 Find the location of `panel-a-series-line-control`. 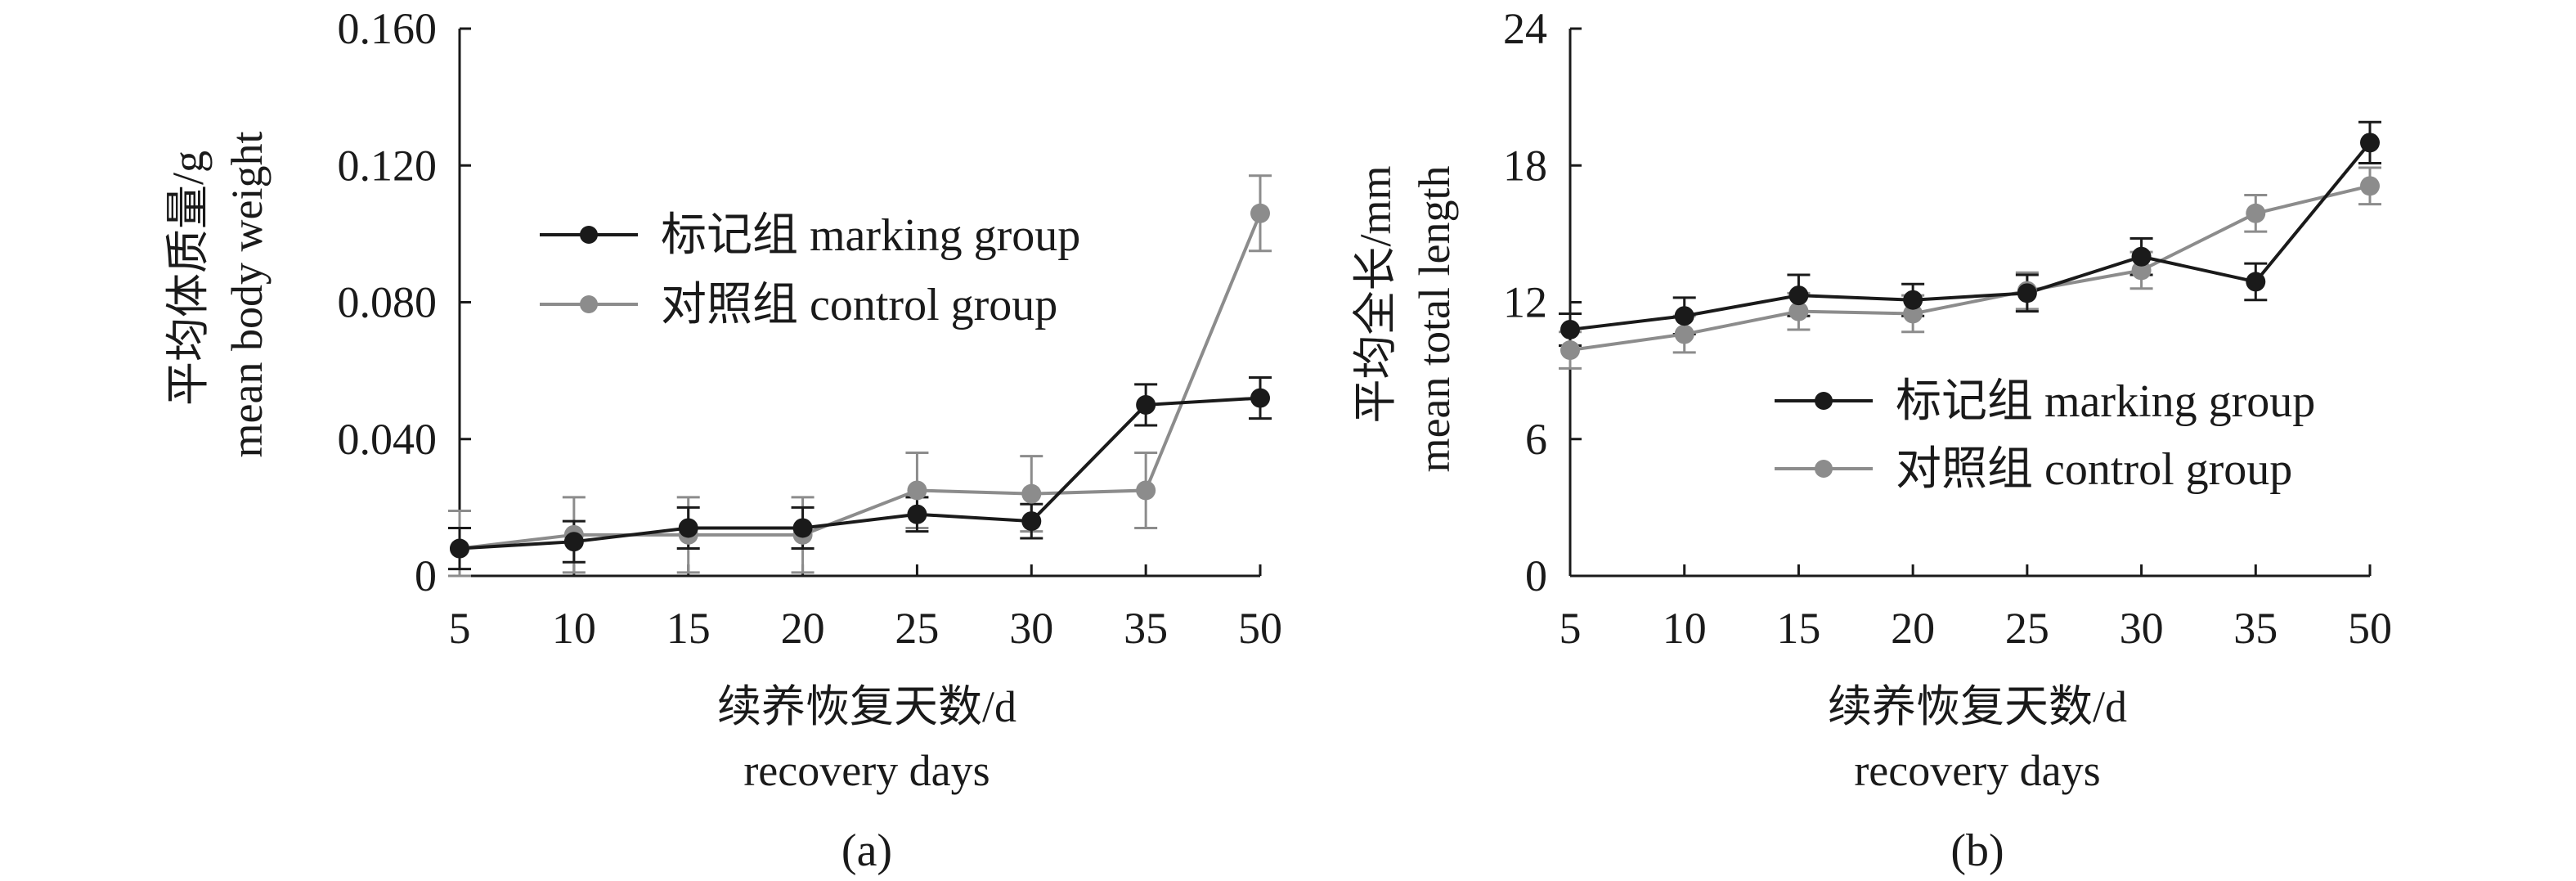

panel-a-series-line-control is located at coordinates (861, 382).